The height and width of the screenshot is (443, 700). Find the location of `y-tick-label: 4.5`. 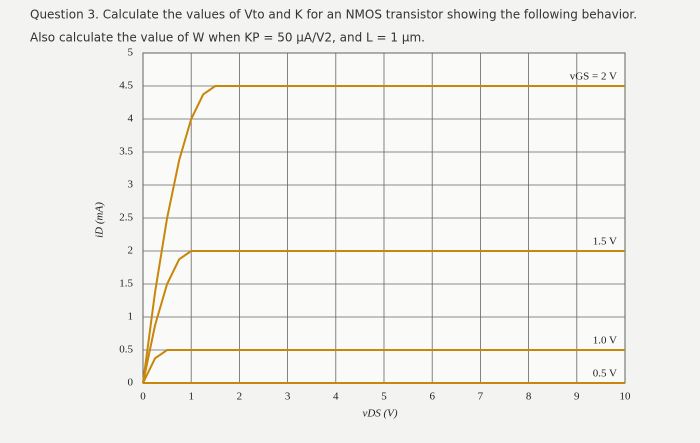

y-tick-label: 4.5 is located at coordinates (126, 86).